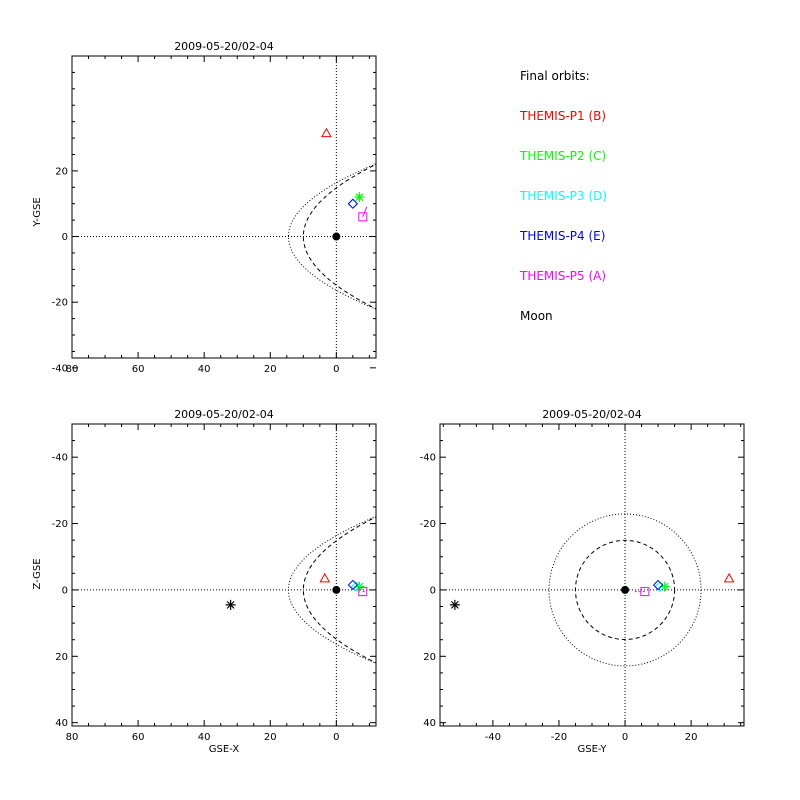 Image resolution: width=800 pixels, height=800 pixels. Describe the element at coordinates (454, 604) in the screenshot. I see `panel-2-point-moon` at that location.